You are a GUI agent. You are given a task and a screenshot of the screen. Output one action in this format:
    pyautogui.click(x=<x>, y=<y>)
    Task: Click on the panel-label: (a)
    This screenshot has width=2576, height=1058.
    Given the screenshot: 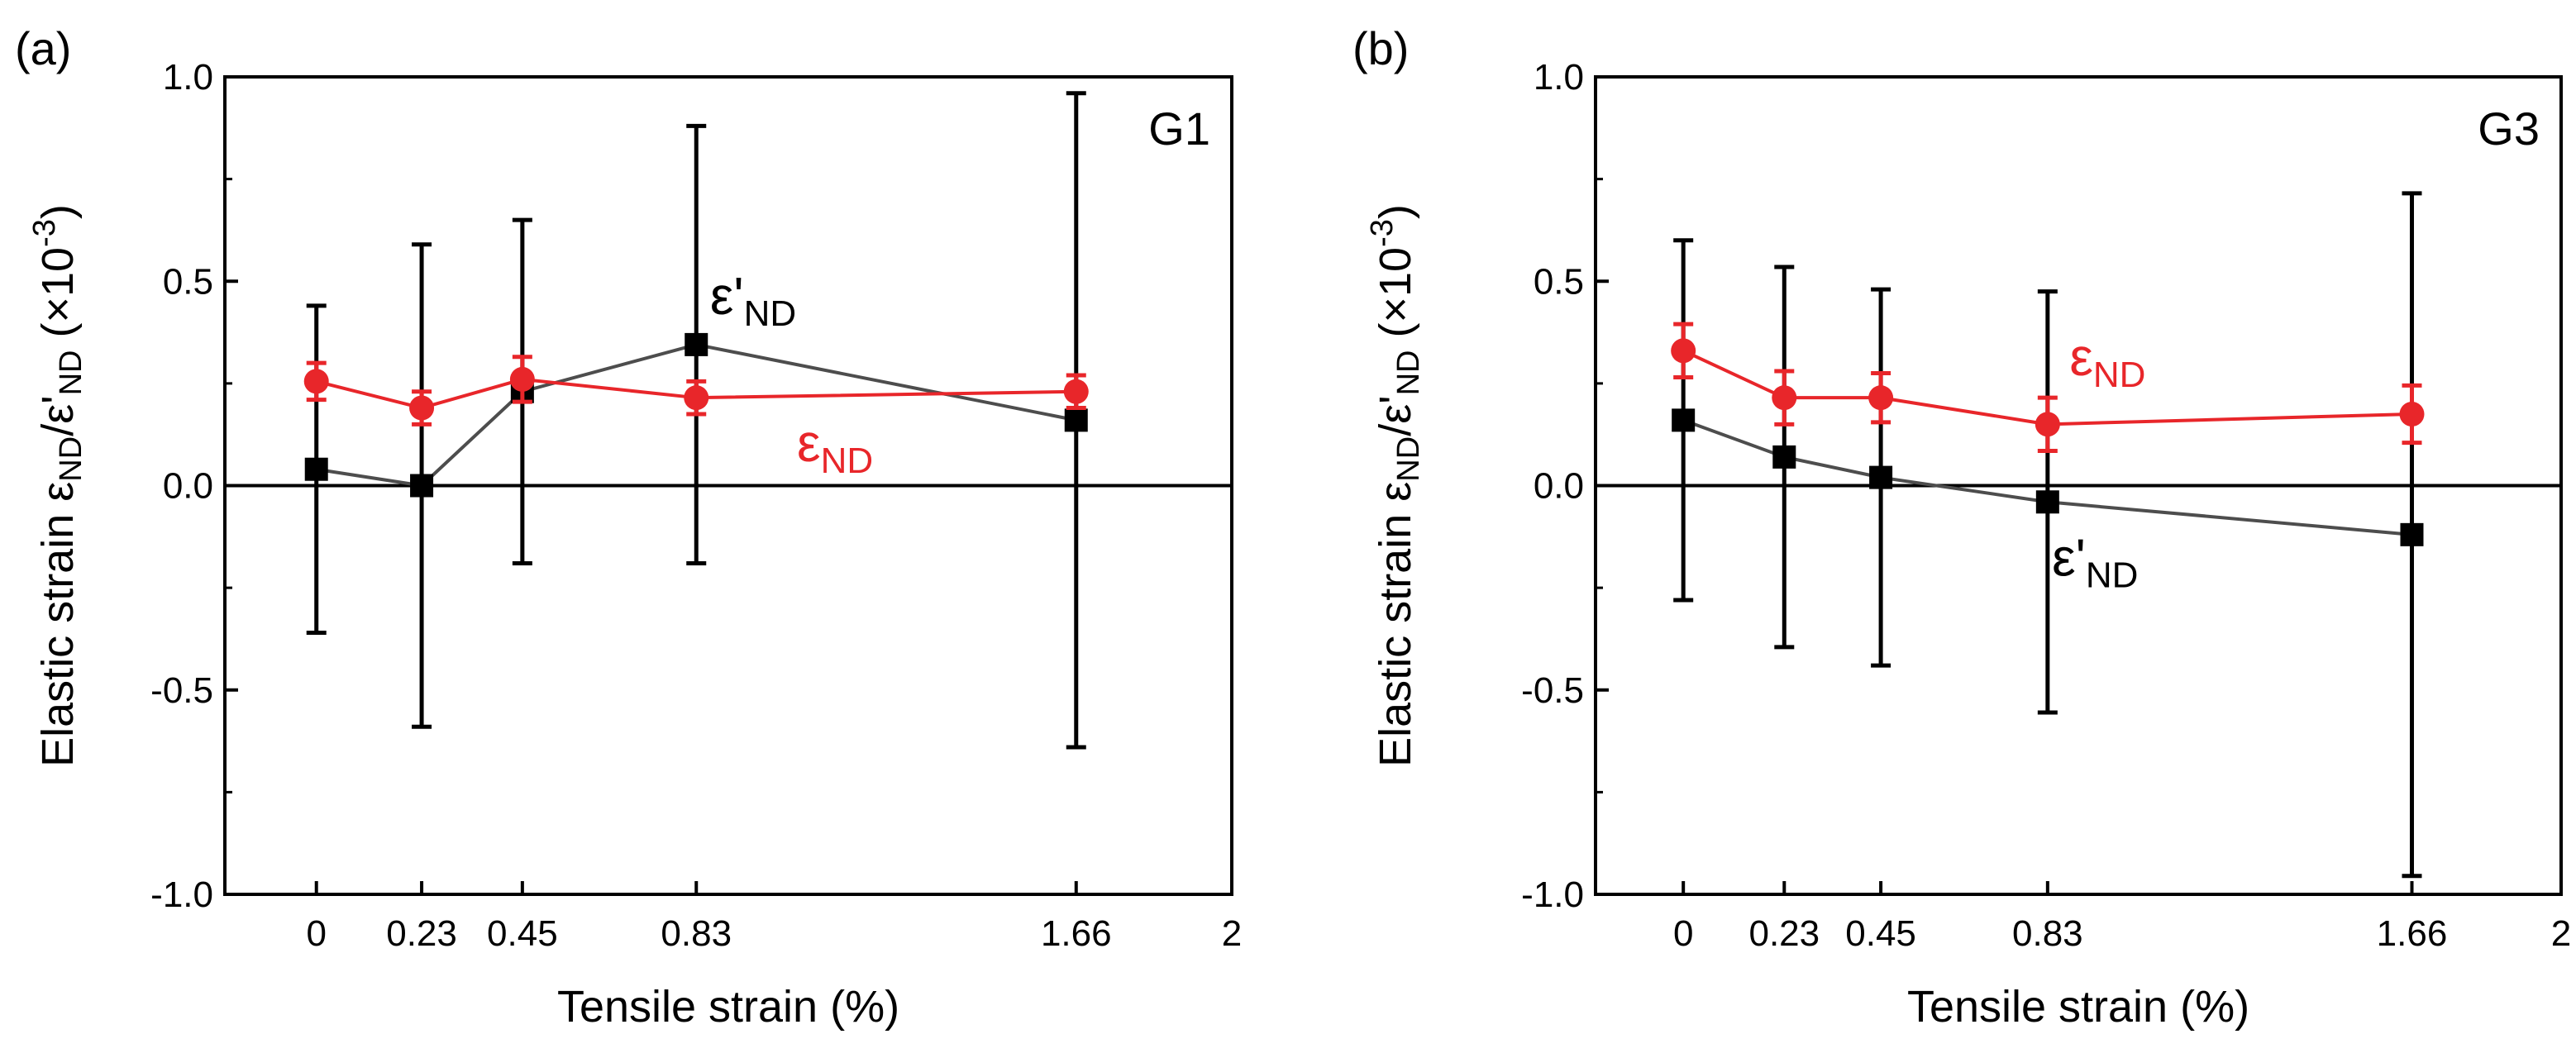 What is the action you would take?
    pyautogui.click(x=43, y=48)
    